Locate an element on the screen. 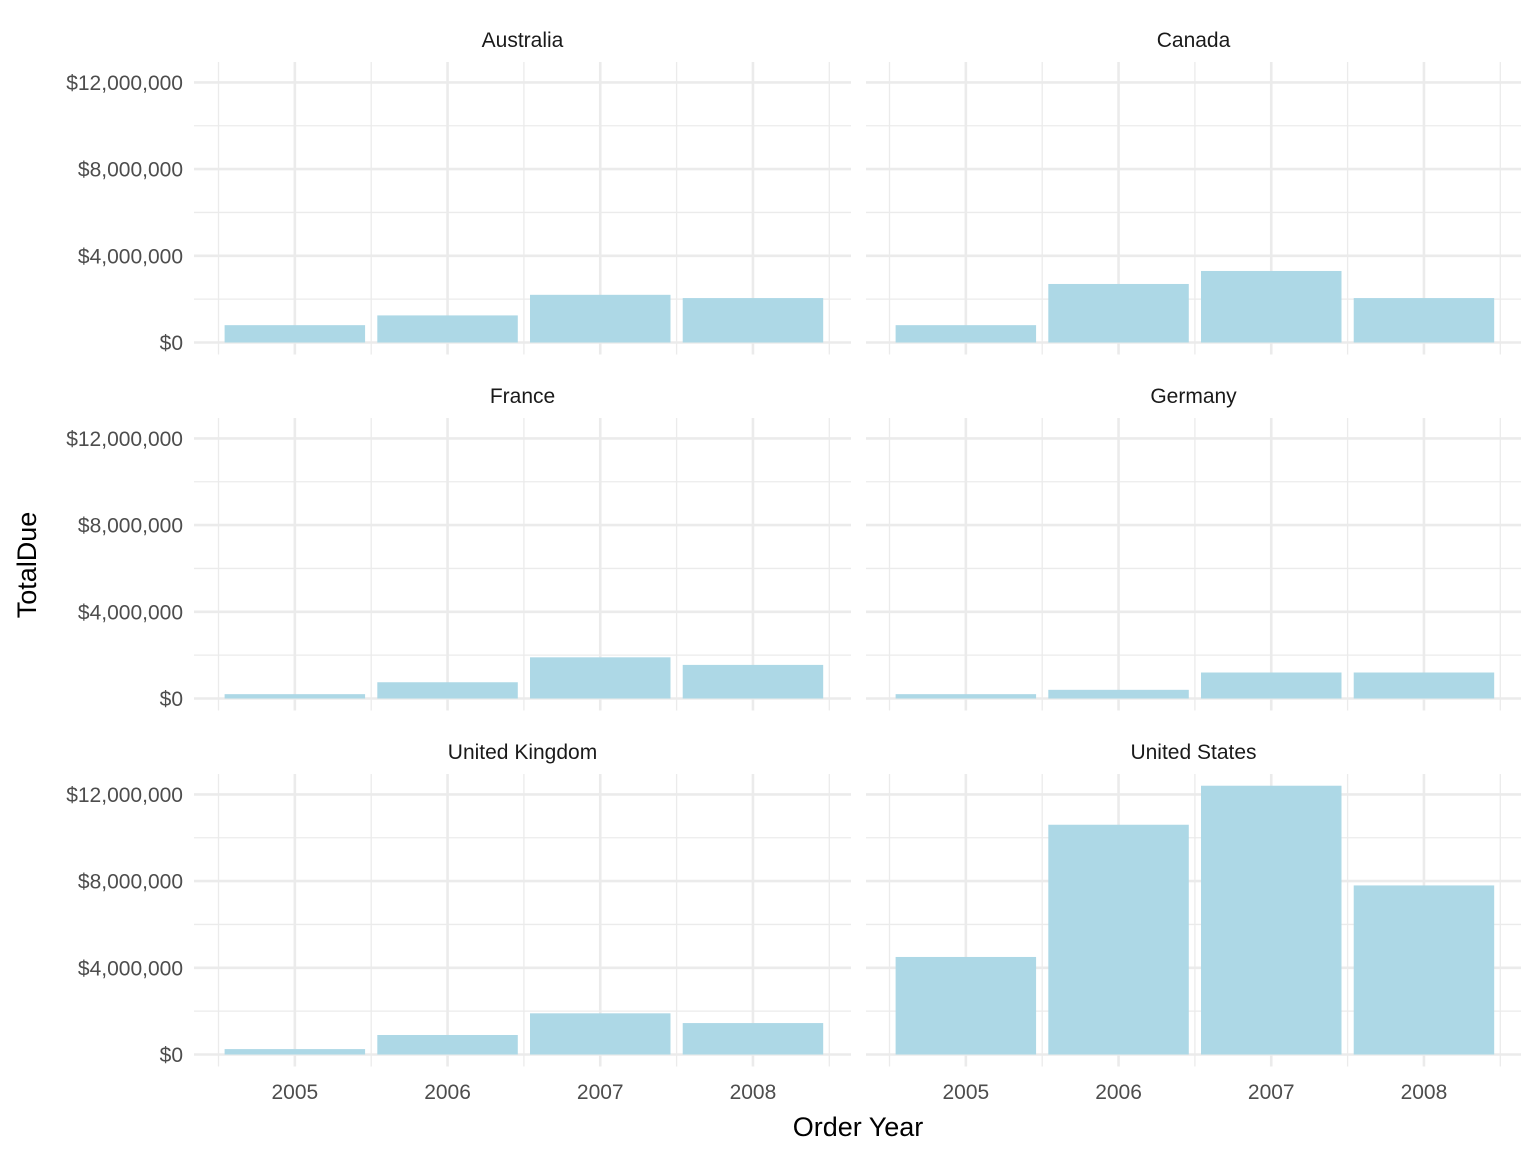  bar-australia-2008 is located at coordinates (753, 320).